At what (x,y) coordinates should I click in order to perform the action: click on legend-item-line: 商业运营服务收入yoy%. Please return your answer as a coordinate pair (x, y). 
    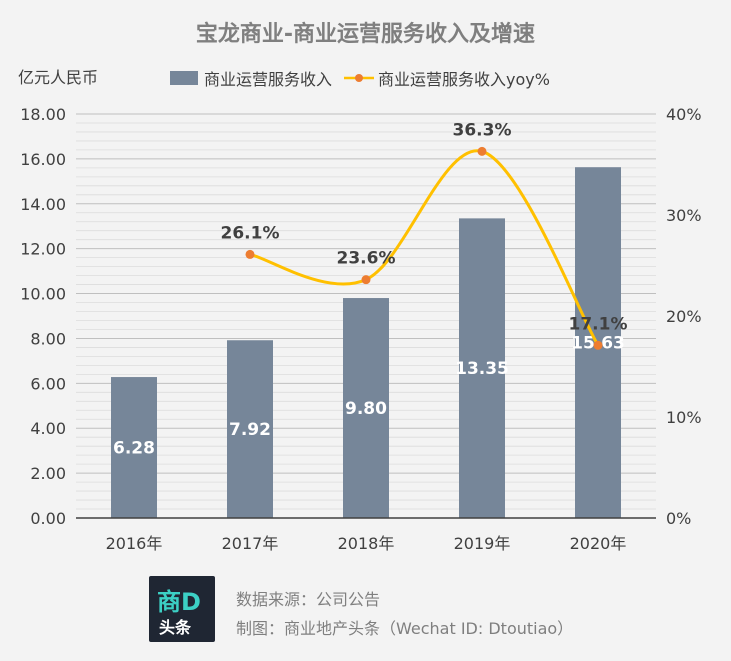
    Looking at the image, I should click on (447, 78).